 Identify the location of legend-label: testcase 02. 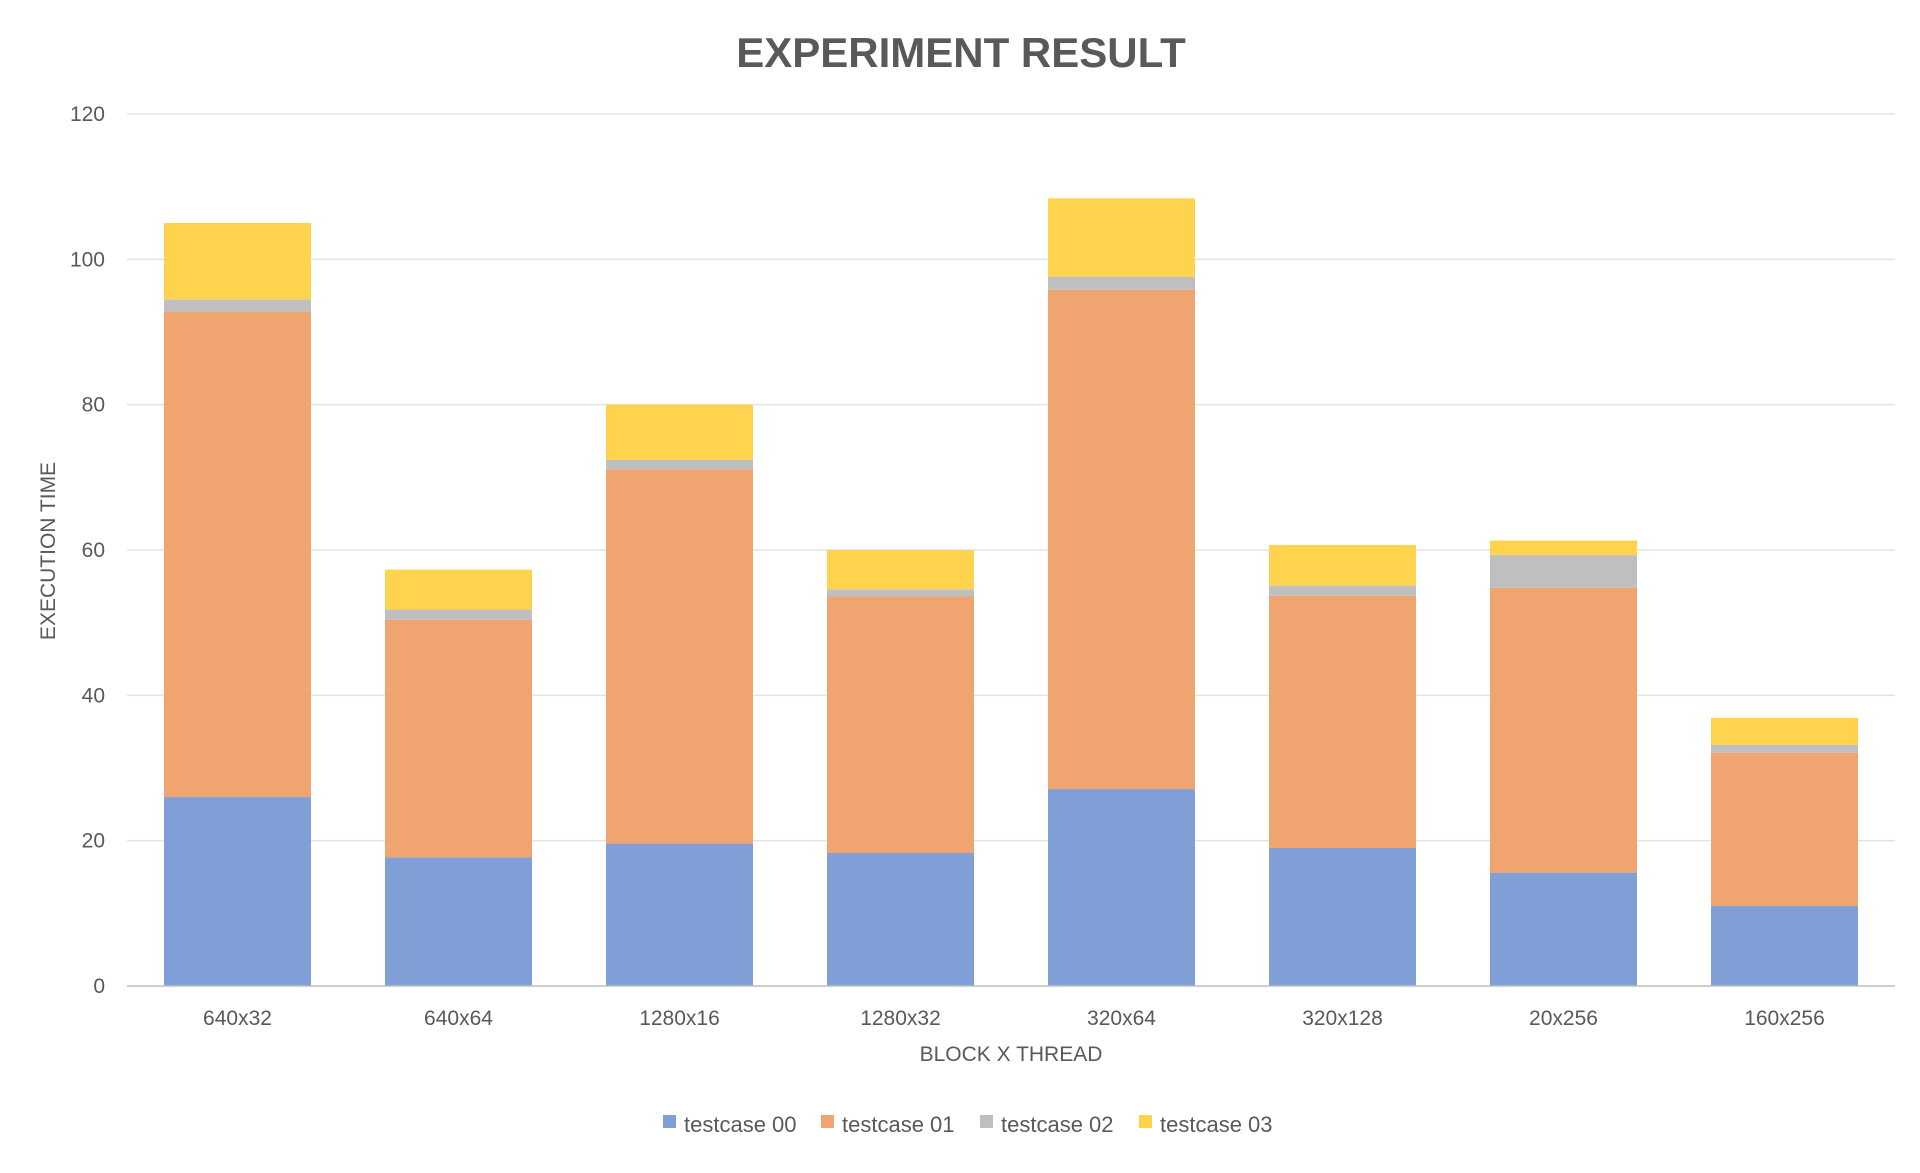
(1057, 1124).